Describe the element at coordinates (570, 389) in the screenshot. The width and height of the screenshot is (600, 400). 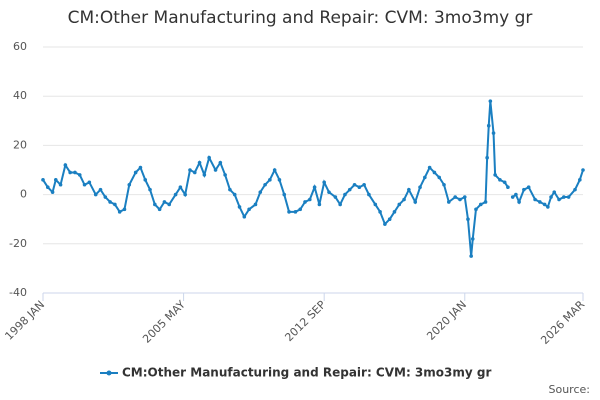
I see `source-label: Source:` at that location.